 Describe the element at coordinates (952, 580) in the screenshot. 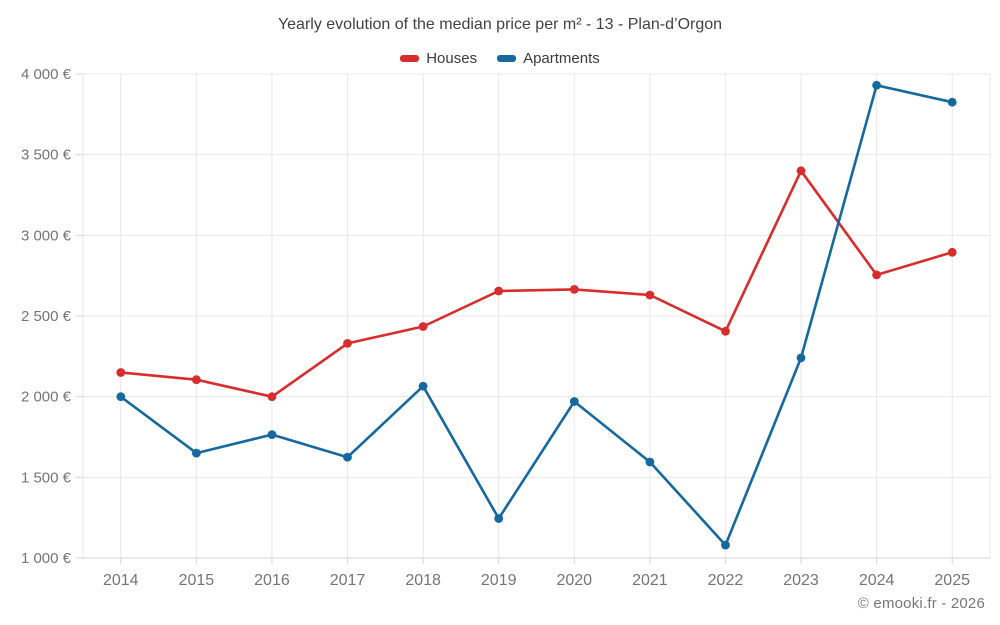

I see `x-axis-label-2025: 2025` at that location.